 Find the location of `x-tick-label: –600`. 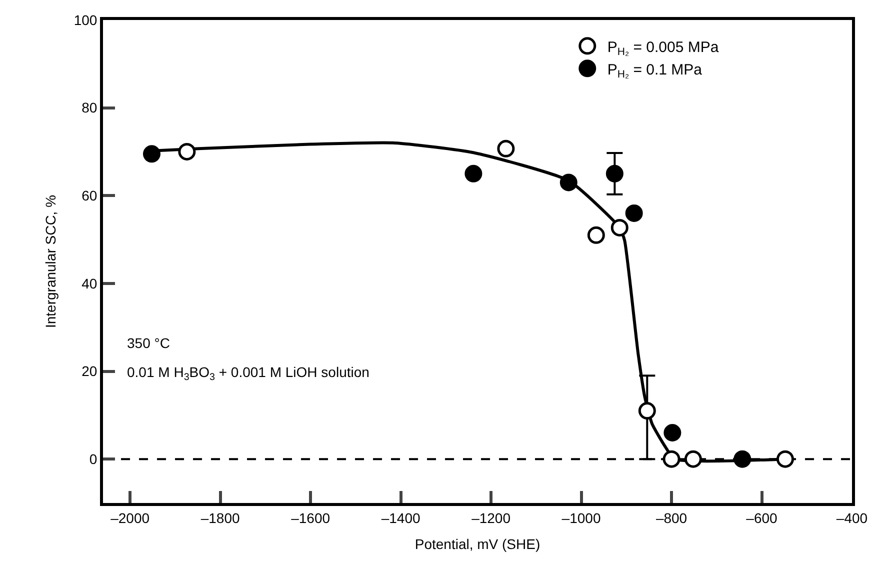

x-tick-label: –600 is located at coordinates (762, 518).